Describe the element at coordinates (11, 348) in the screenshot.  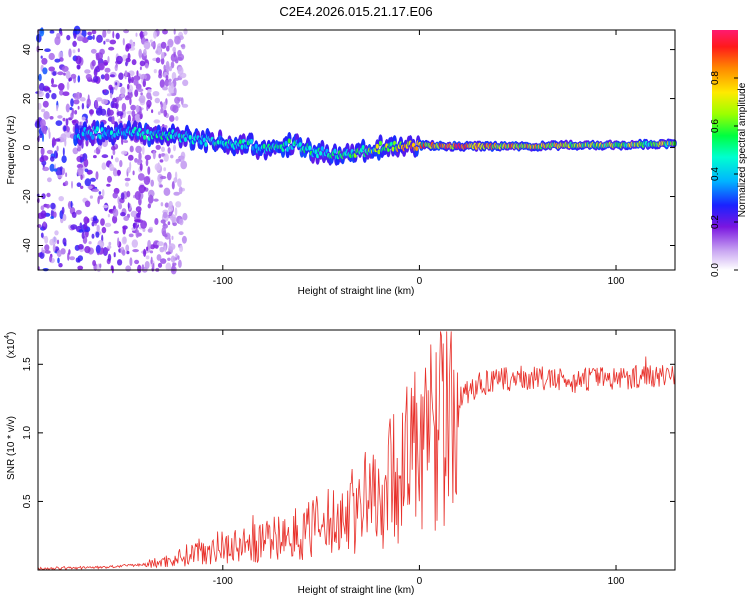
I see `snr-scale-prefix: (x10` at that location.